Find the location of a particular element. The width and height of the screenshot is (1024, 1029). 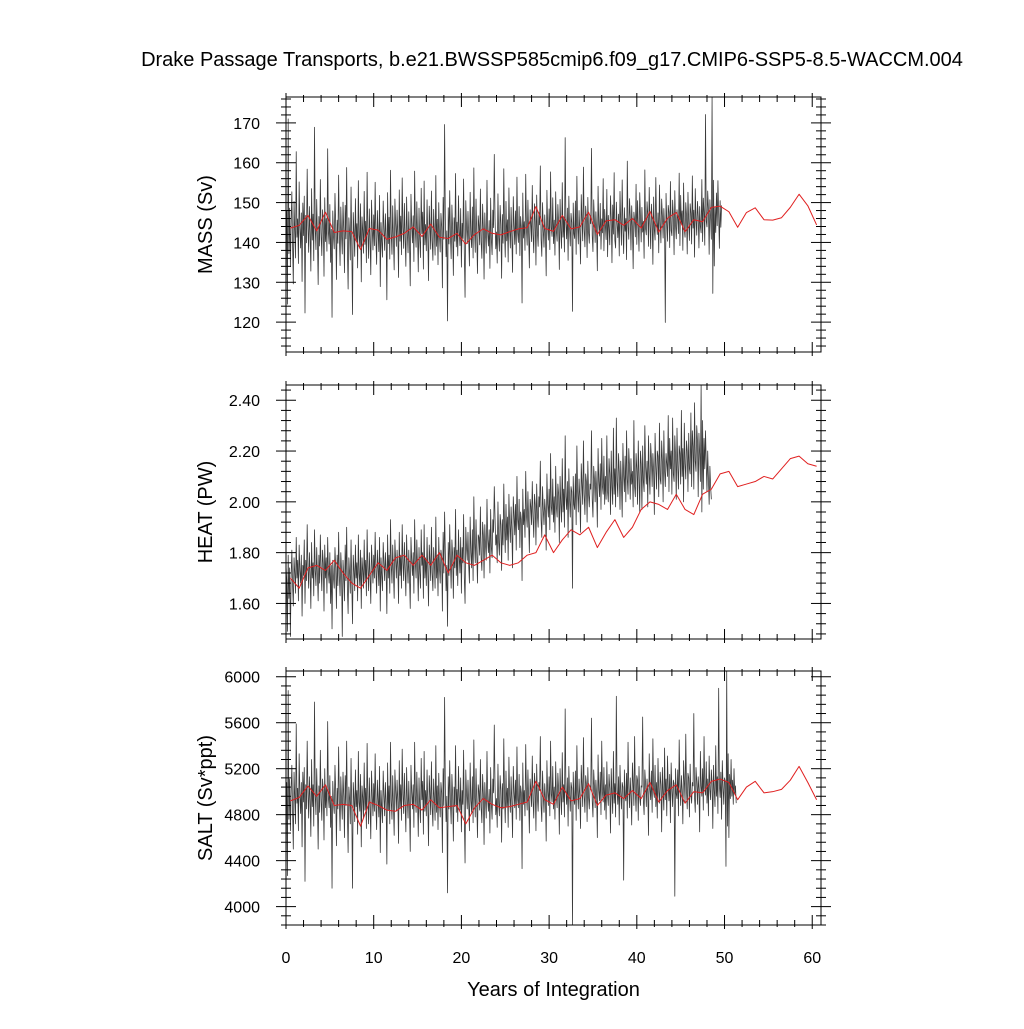

y-tick-label: 1.60 is located at coordinates (244, 604).